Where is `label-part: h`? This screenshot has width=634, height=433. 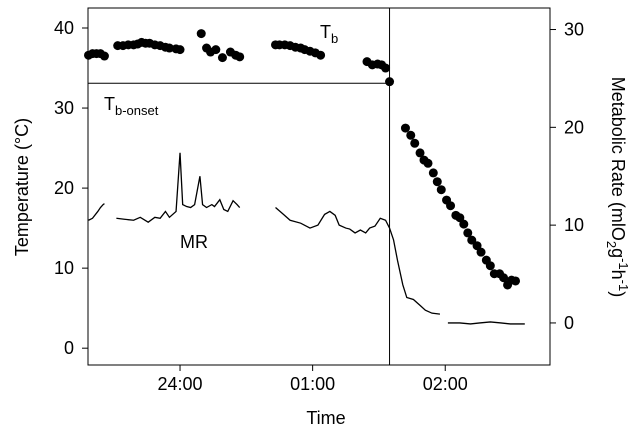 label-part: h is located at coordinates (618, 275).